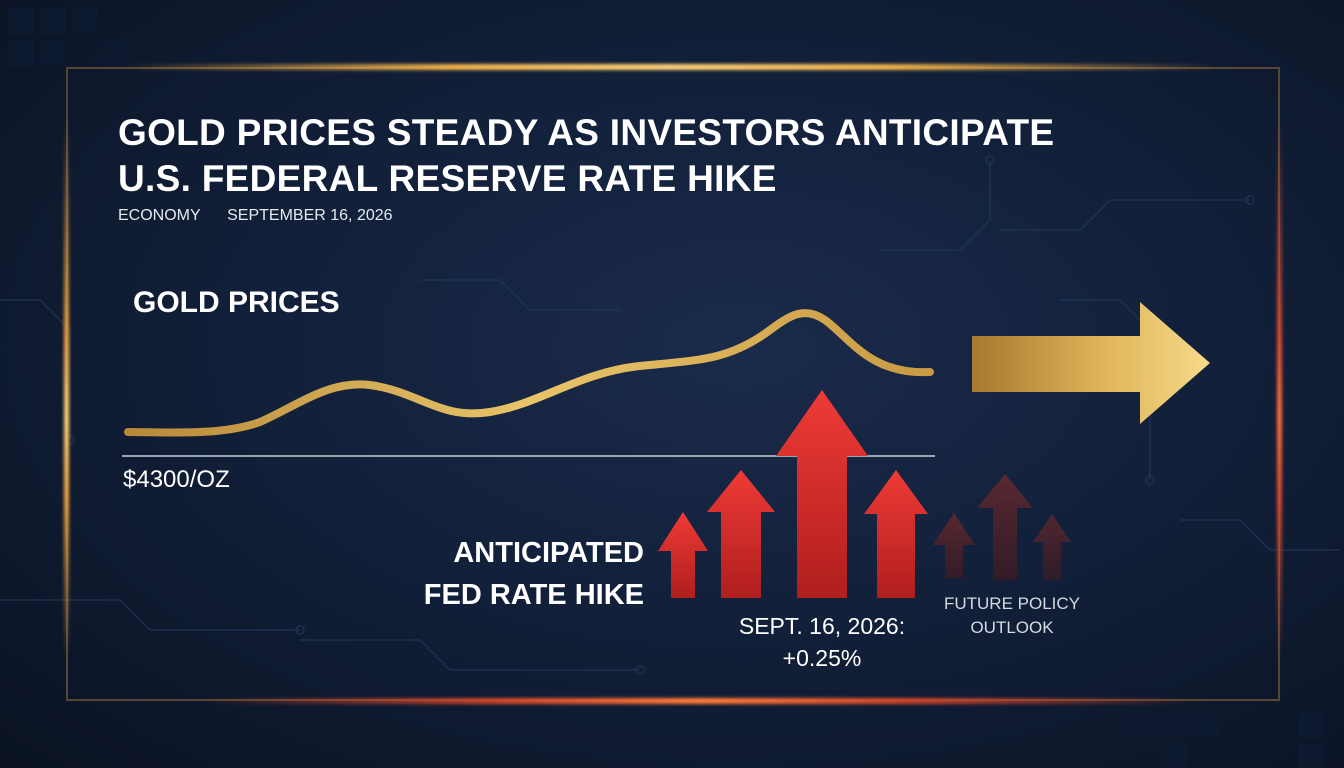 Image resolution: width=1344 pixels, height=768 pixels. What do you see at coordinates (1012, 603) in the screenshot?
I see `future-policy-line-1: FUTURE POLICY` at bounding box center [1012, 603].